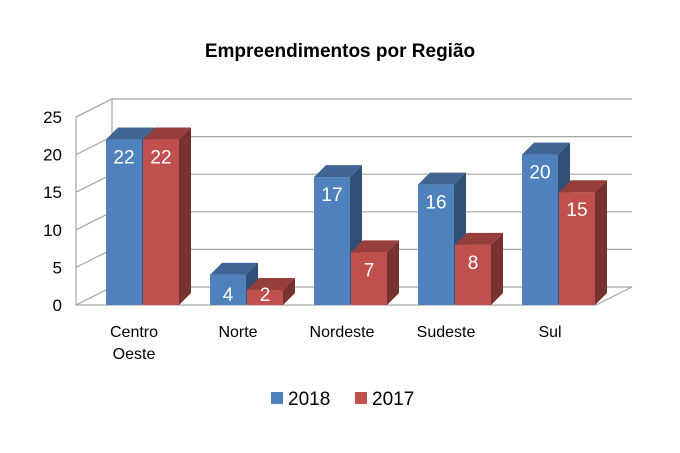  What do you see at coordinates (576, 210) in the screenshot?
I see `data-label: 15` at bounding box center [576, 210].